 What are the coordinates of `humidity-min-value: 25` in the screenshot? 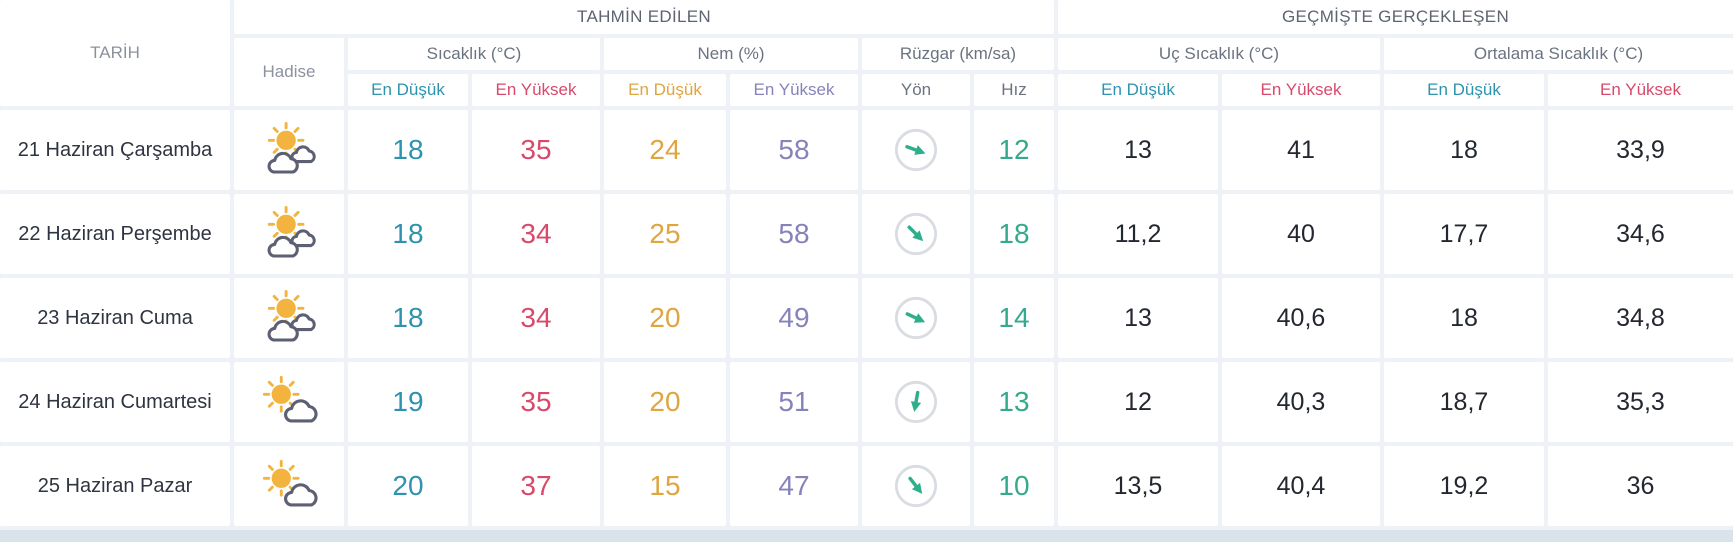 It's located at (665, 234).